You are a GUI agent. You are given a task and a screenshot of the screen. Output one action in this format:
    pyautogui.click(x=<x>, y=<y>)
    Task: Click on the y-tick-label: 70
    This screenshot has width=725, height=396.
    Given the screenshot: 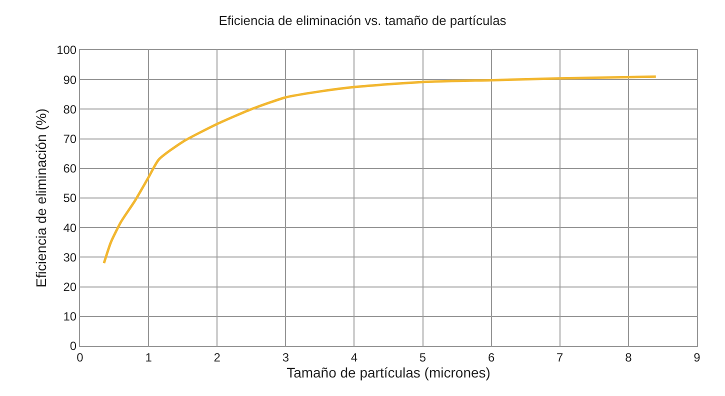 What is the action you would take?
    pyautogui.click(x=70, y=139)
    